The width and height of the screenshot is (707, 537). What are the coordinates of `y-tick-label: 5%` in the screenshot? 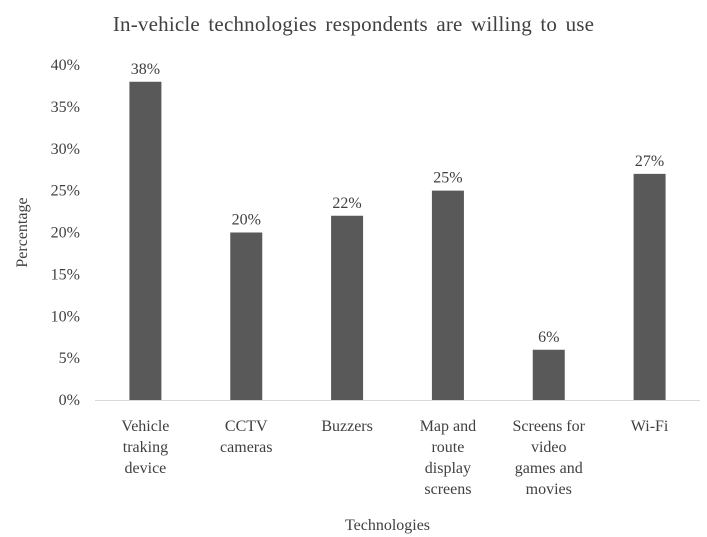 It's located at (69, 358).